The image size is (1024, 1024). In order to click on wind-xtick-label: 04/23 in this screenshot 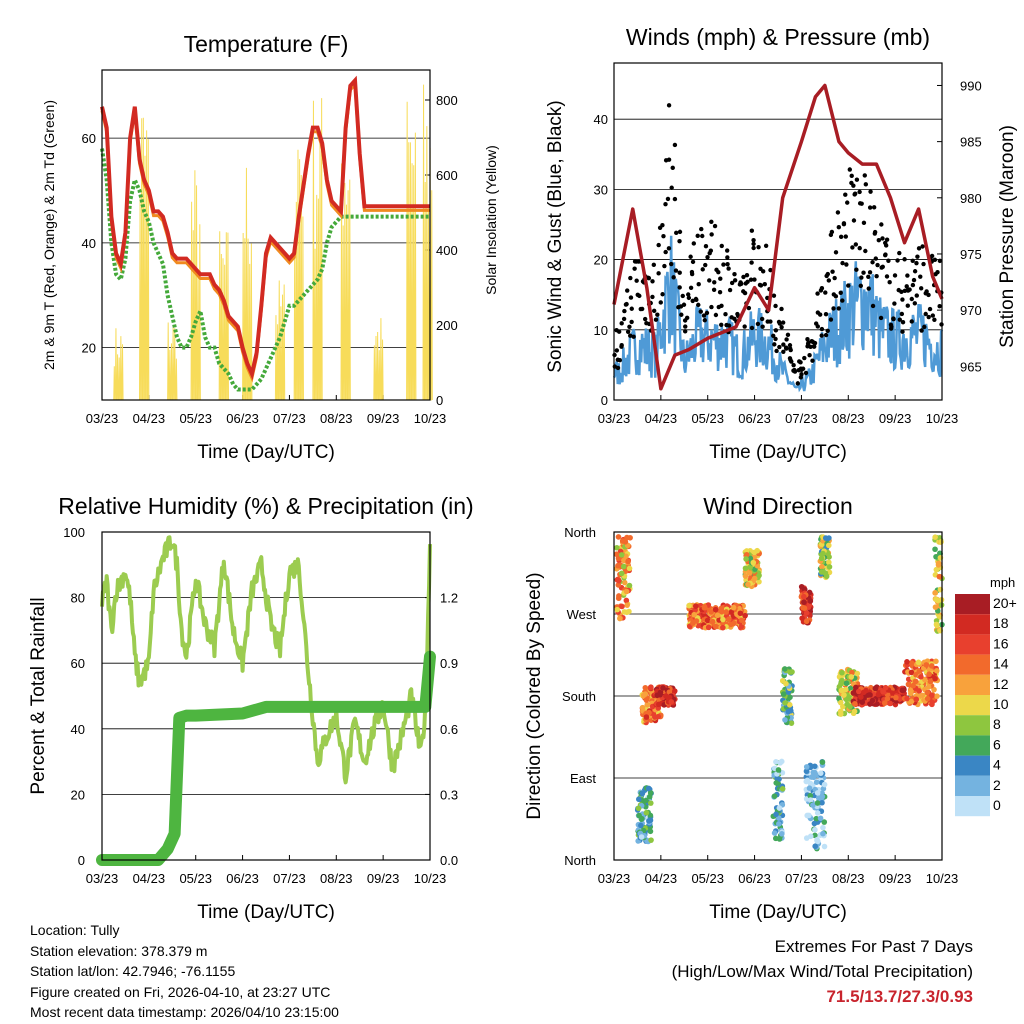, I will do `click(661, 418)`.